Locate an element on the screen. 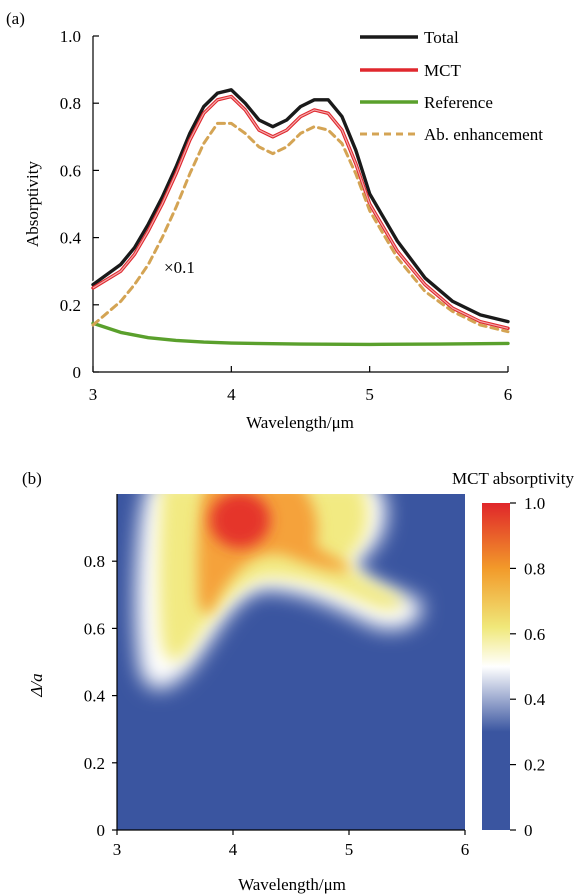 The width and height of the screenshot is (576, 896). colorbar-tick-label: 1.0 is located at coordinates (534, 503).